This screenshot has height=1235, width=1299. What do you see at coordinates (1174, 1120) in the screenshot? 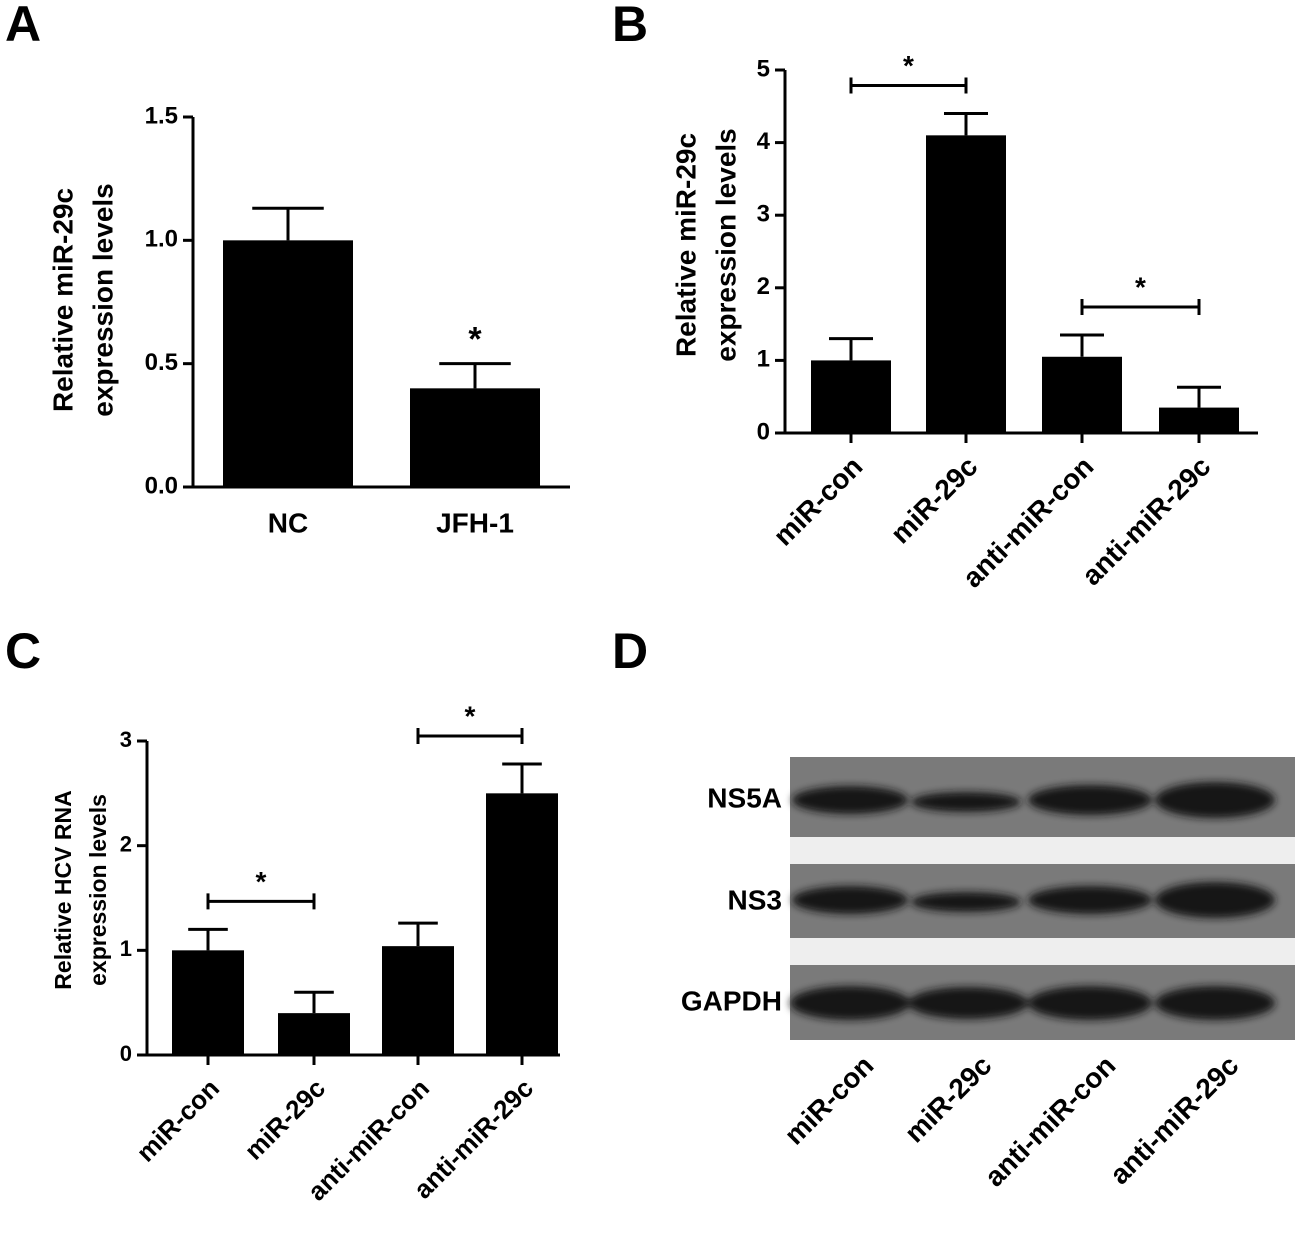
I see `blot-lane-label: anti-miR-29c` at bounding box center [1174, 1120].